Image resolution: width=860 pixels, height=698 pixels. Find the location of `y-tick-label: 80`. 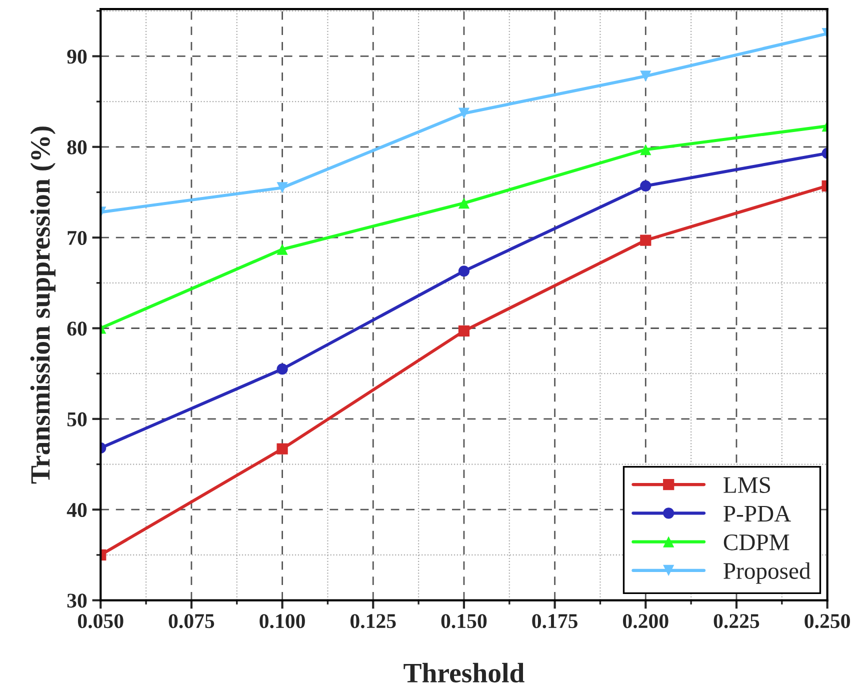

y-tick-label: 80 is located at coordinates (77, 147).